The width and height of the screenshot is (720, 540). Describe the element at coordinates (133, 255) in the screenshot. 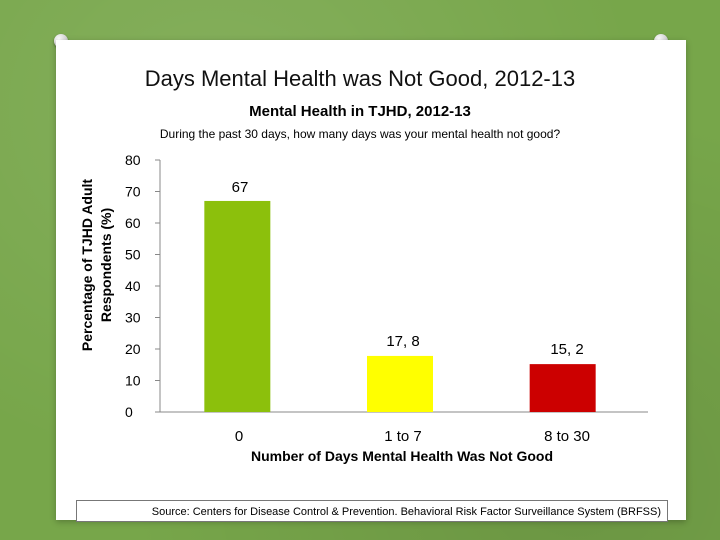

I see `y-tick-label: 50` at that location.